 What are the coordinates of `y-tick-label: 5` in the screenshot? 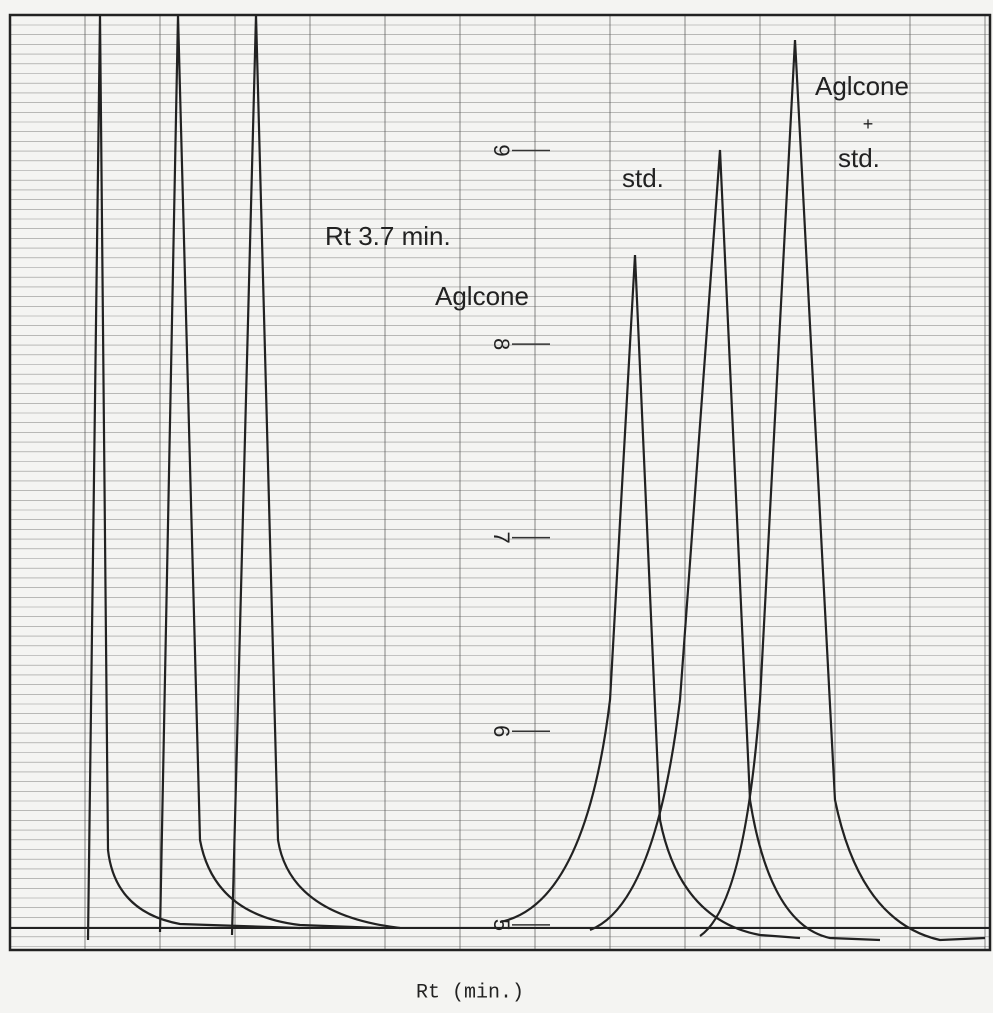 It's located at (501, 925).